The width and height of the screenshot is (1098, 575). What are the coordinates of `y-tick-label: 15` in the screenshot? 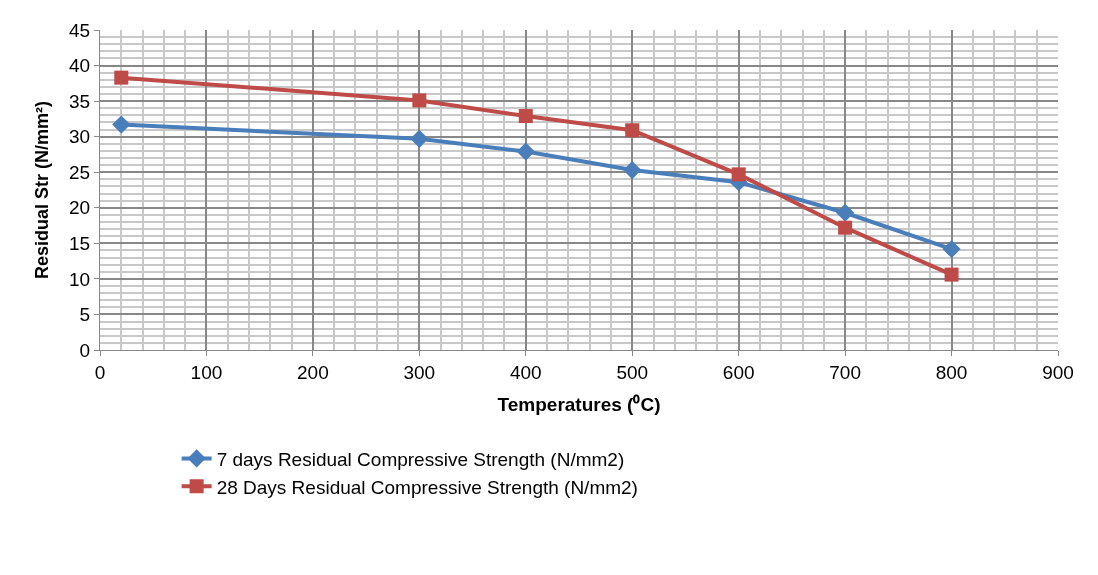 It's located at (80, 243).